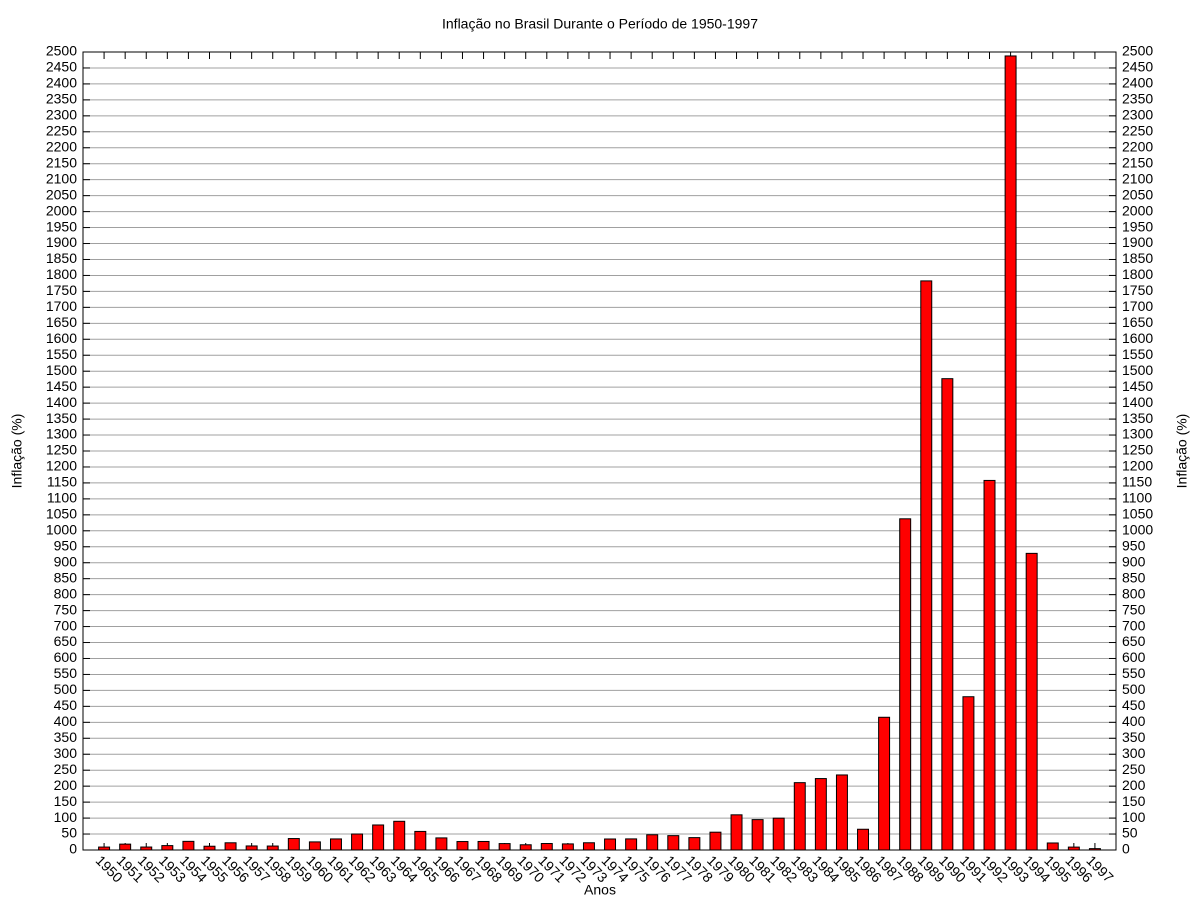 The height and width of the screenshot is (900, 1200). I want to click on y-tick-label: 1150, so click(62, 482).